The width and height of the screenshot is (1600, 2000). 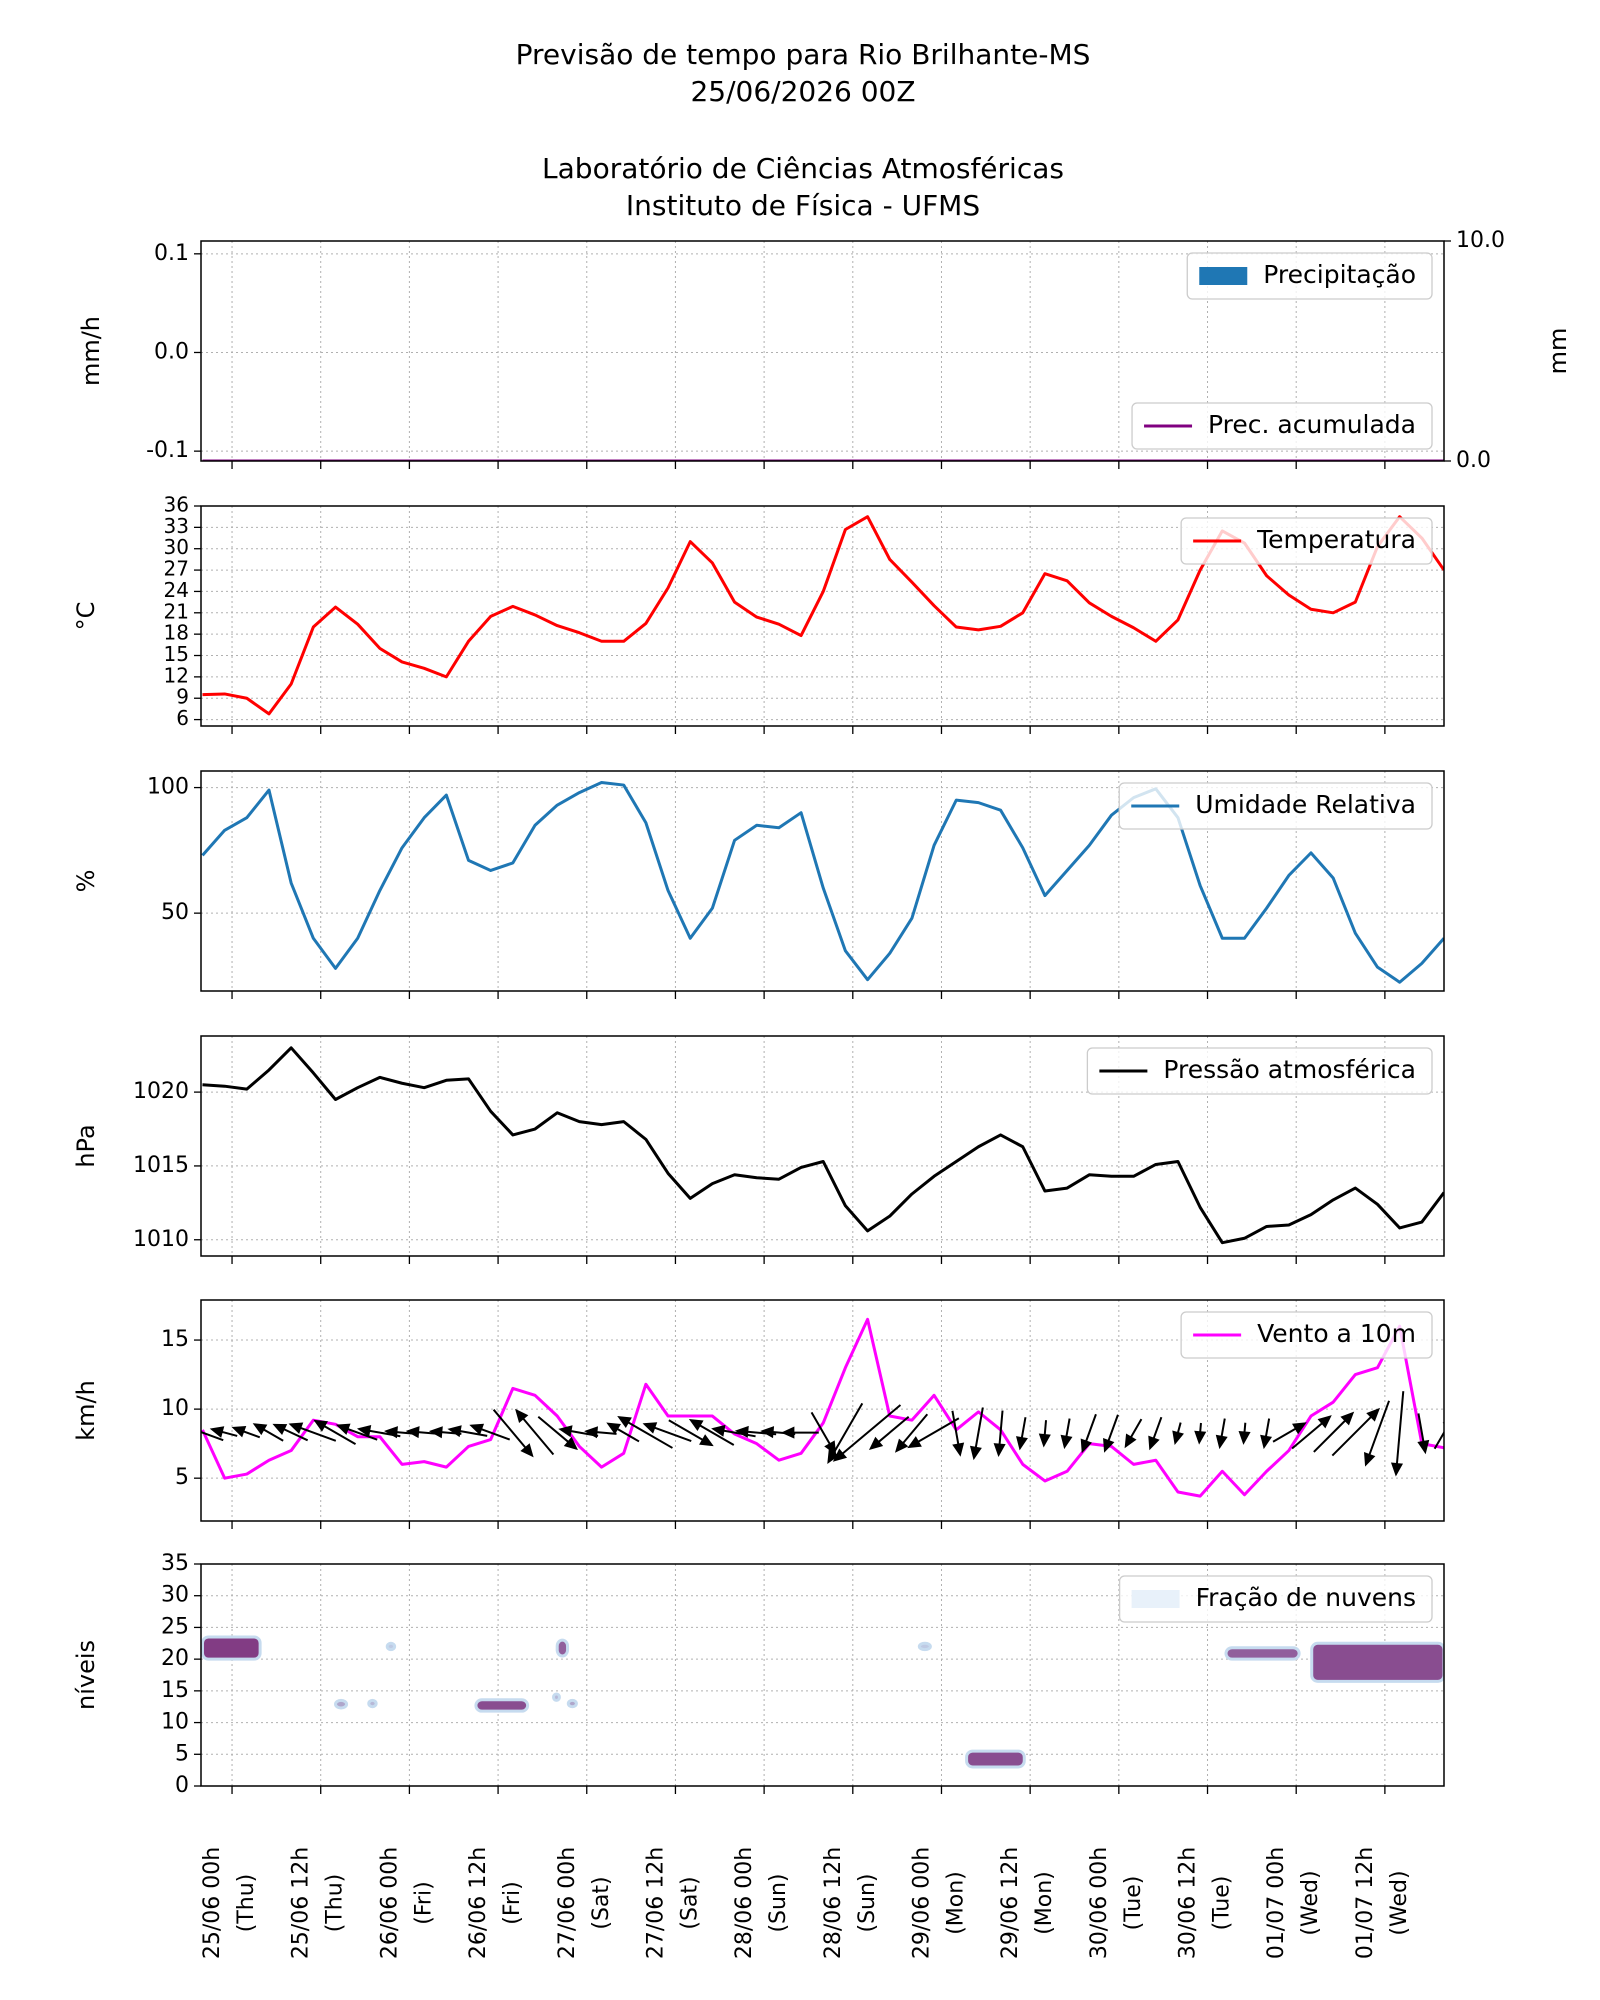 What do you see at coordinates (744, 1903) in the screenshot?
I see `x-tick-label: 28/06 00h` at bounding box center [744, 1903].